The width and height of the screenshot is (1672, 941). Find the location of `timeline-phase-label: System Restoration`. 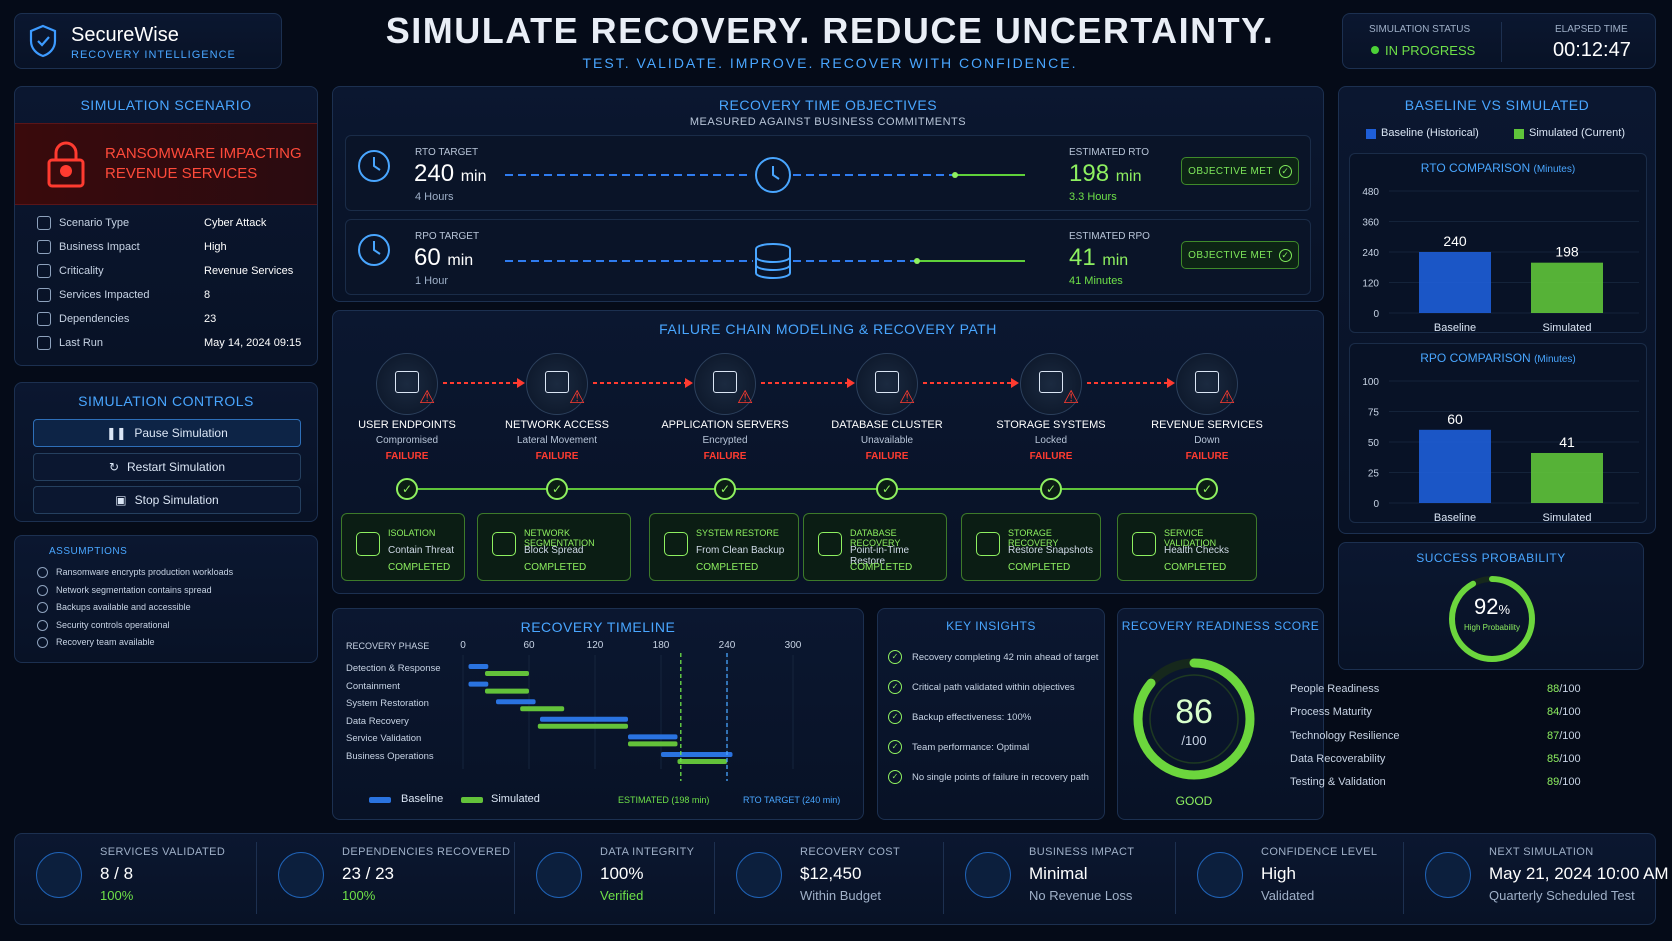

timeline-phase-label: System Restoration is located at coordinates (387, 704).